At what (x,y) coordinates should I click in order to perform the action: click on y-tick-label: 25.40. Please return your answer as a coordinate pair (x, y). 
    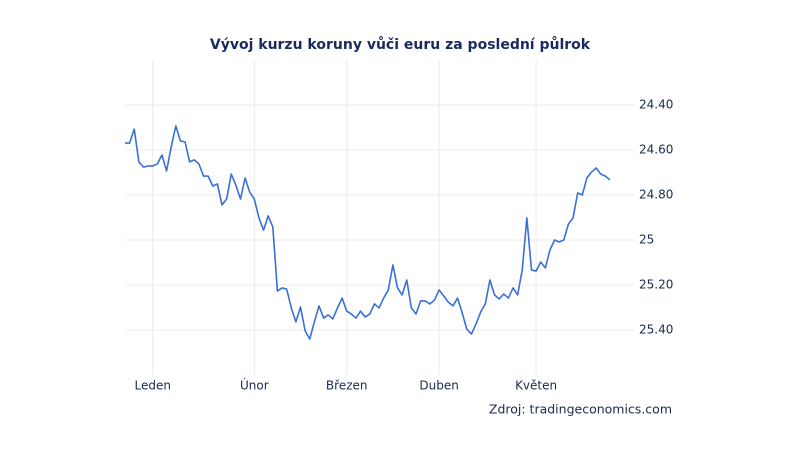
    Looking at the image, I should click on (656, 330).